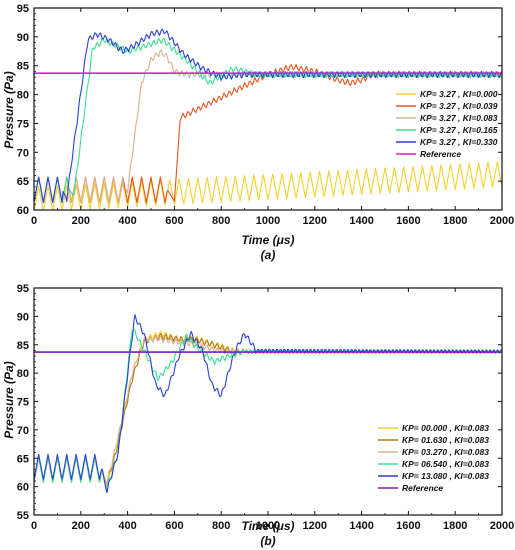  I want to click on legend-label-a-5: Reference, so click(440, 154).